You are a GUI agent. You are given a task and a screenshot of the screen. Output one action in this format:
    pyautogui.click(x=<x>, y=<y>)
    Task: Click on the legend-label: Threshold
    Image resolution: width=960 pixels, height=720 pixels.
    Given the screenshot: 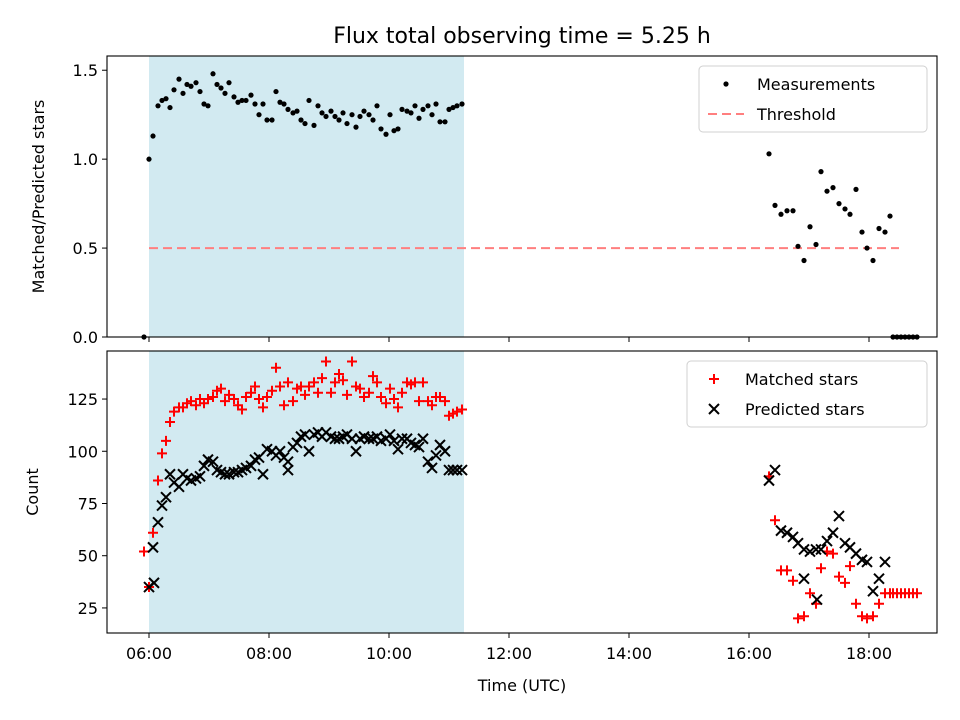 What is the action you would take?
    pyautogui.click(x=796, y=114)
    